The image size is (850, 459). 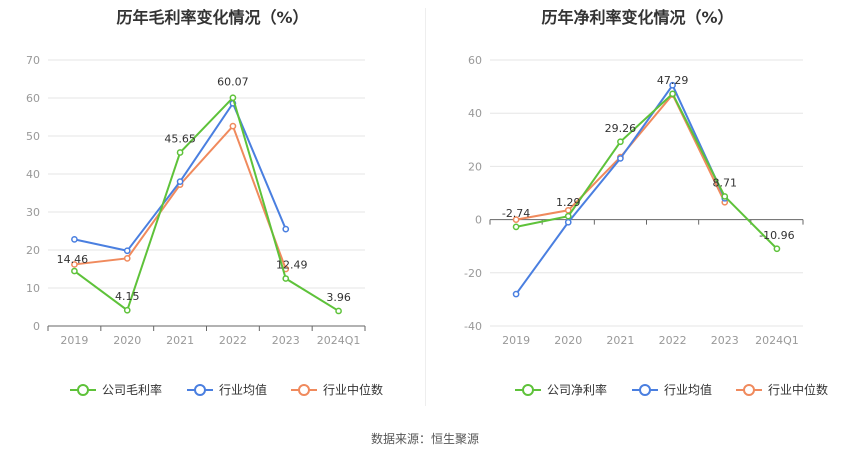 What do you see at coordinates (425, 207) in the screenshot?
I see `panel-divider` at bounding box center [425, 207].